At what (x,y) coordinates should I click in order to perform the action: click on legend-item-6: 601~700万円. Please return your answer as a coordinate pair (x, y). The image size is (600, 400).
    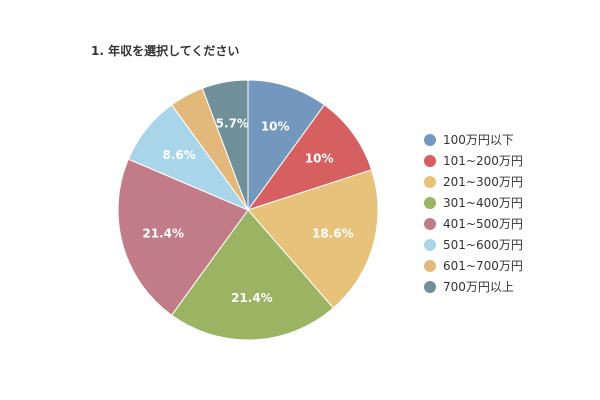
    Looking at the image, I should click on (473, 265).